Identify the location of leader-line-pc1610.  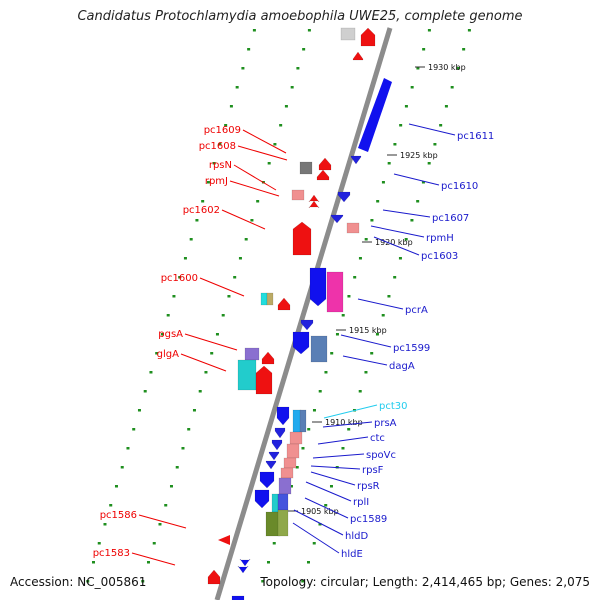
(416, 179).